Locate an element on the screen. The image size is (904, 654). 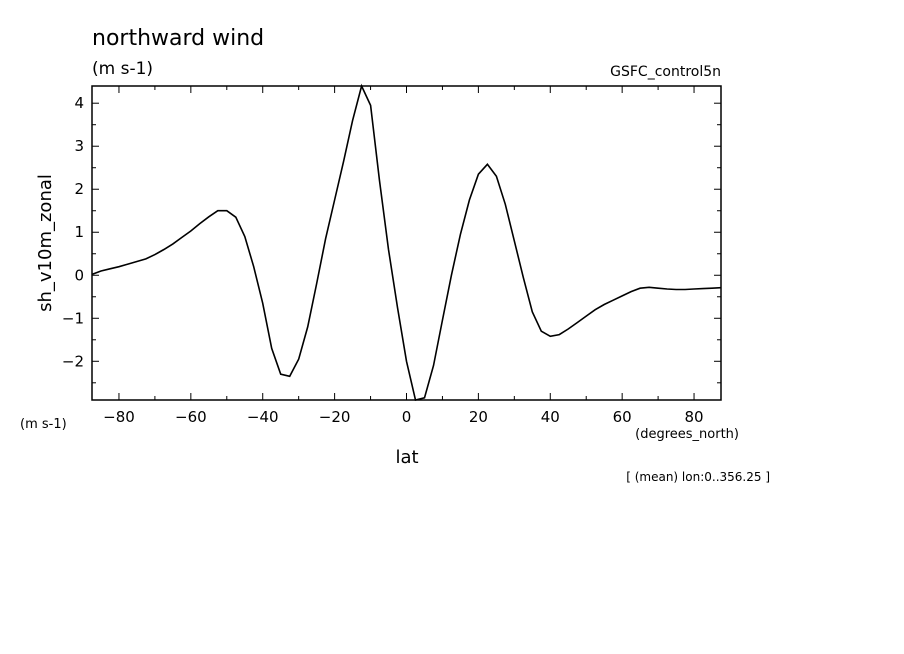
y-tick-label: 1 is located at coordinates (79, 232).